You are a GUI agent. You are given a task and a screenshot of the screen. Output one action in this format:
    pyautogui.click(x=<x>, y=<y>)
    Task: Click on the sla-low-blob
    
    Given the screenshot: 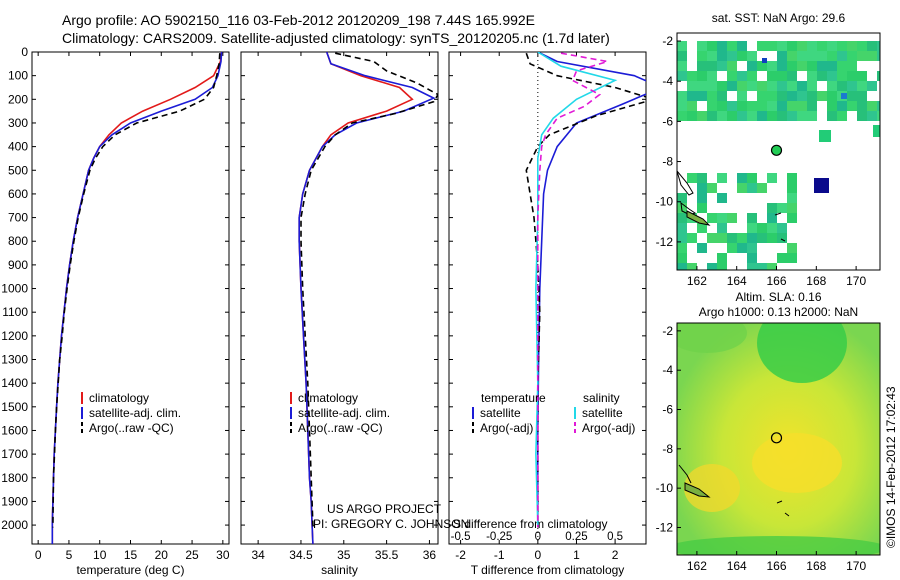 What is the action you would take?
    pyautogui.click(x=712, y=338)
    